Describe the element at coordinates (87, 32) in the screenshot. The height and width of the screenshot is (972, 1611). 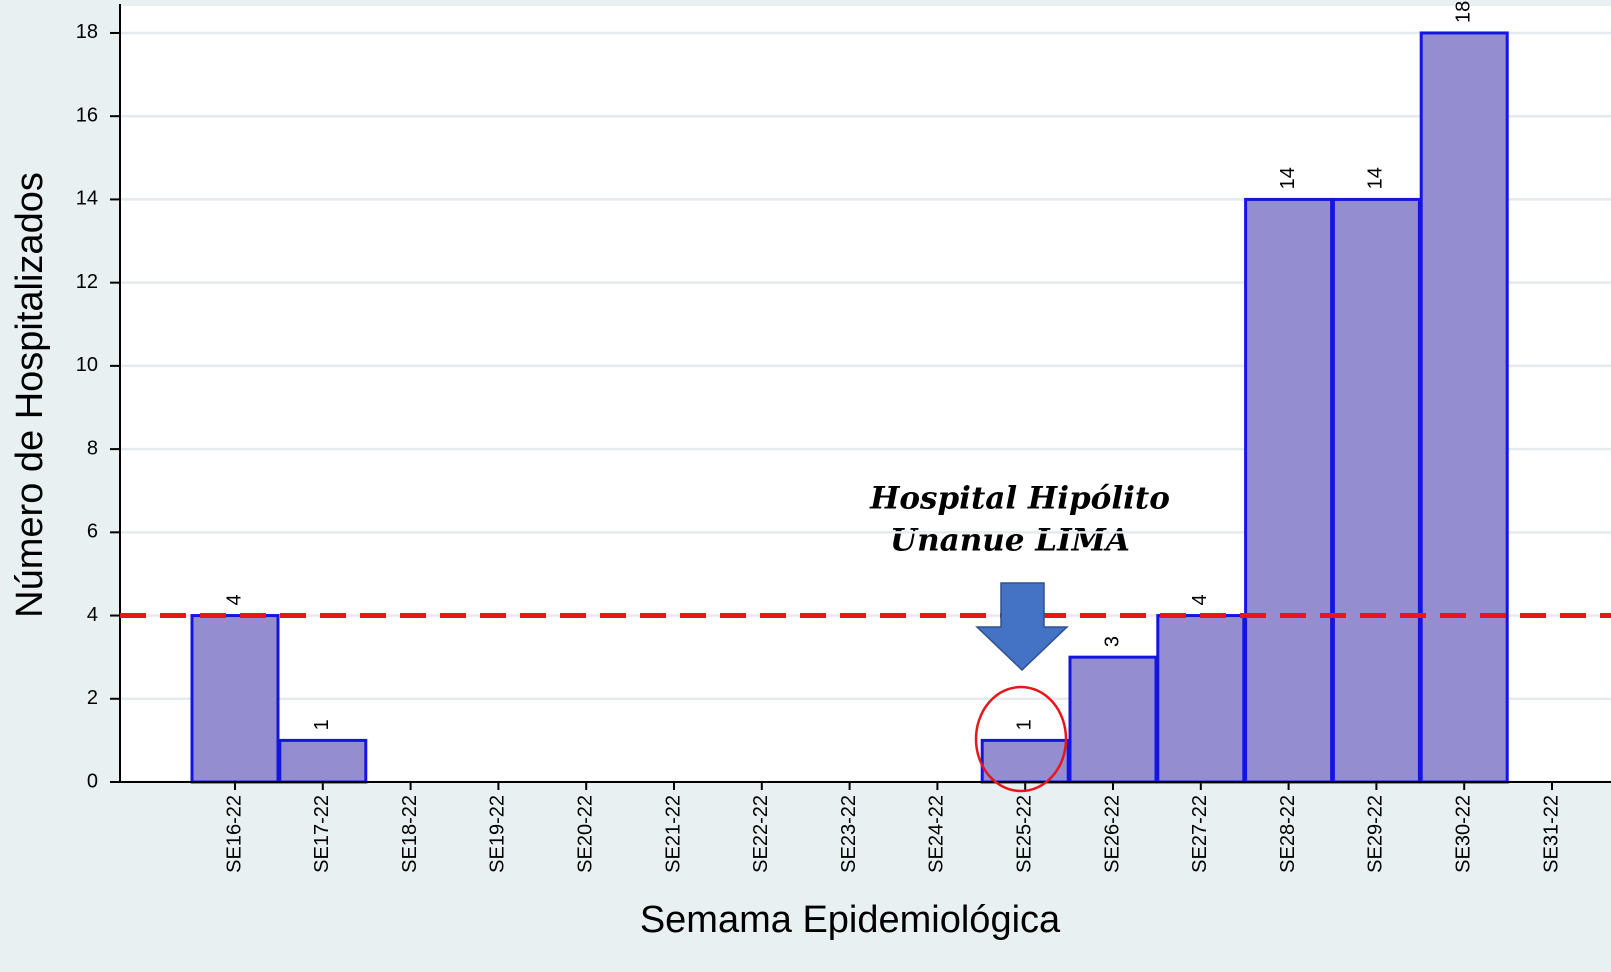
I see `y-tick-label: 18` at that location.